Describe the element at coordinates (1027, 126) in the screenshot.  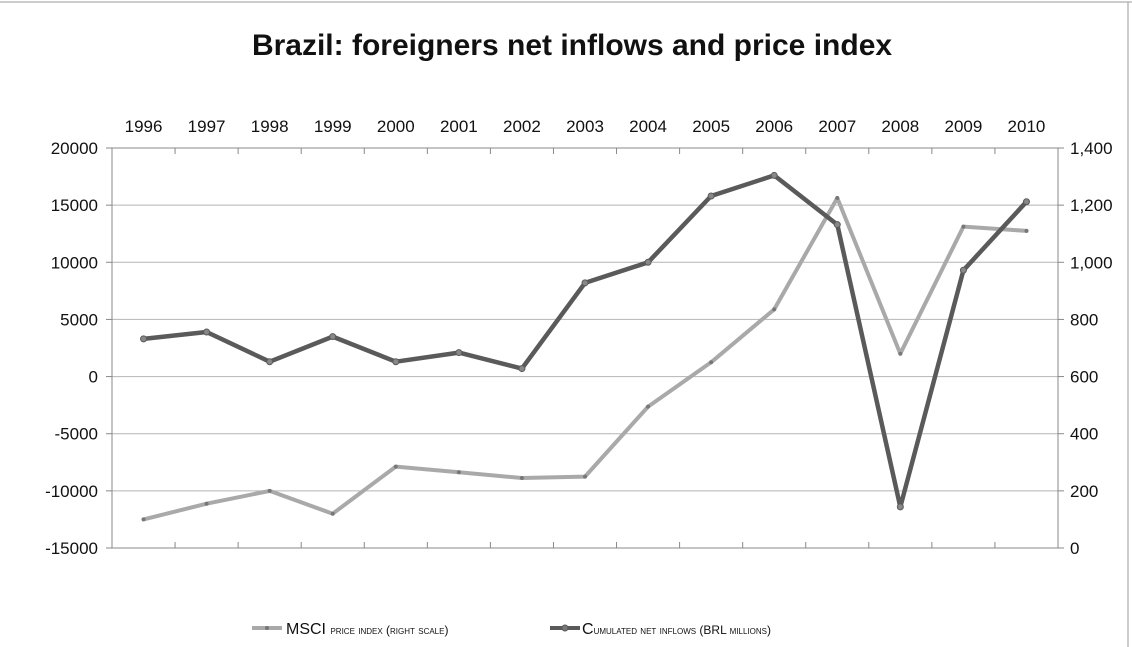
I see `x-tick-label: 2010` at that location.